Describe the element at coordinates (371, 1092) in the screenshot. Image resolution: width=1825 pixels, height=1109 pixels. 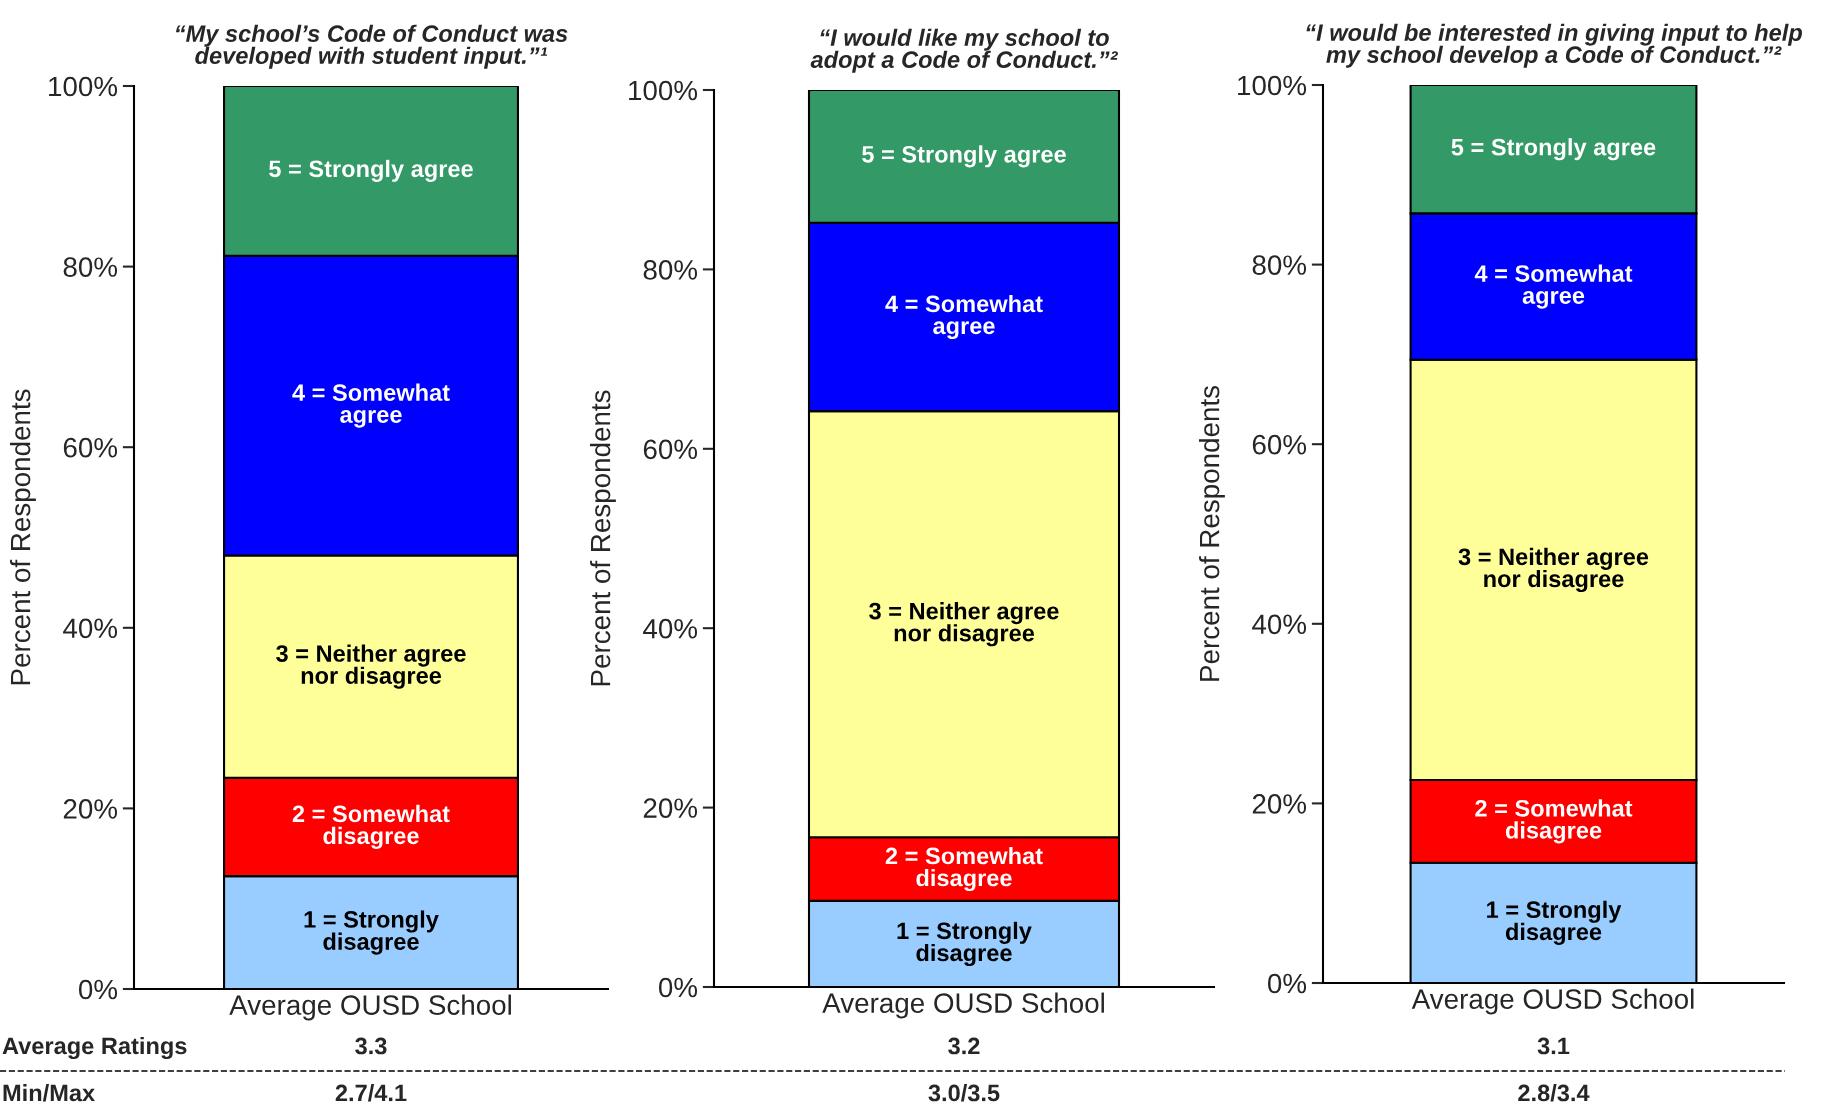
I see `text: 2.7/4.1` at that location.